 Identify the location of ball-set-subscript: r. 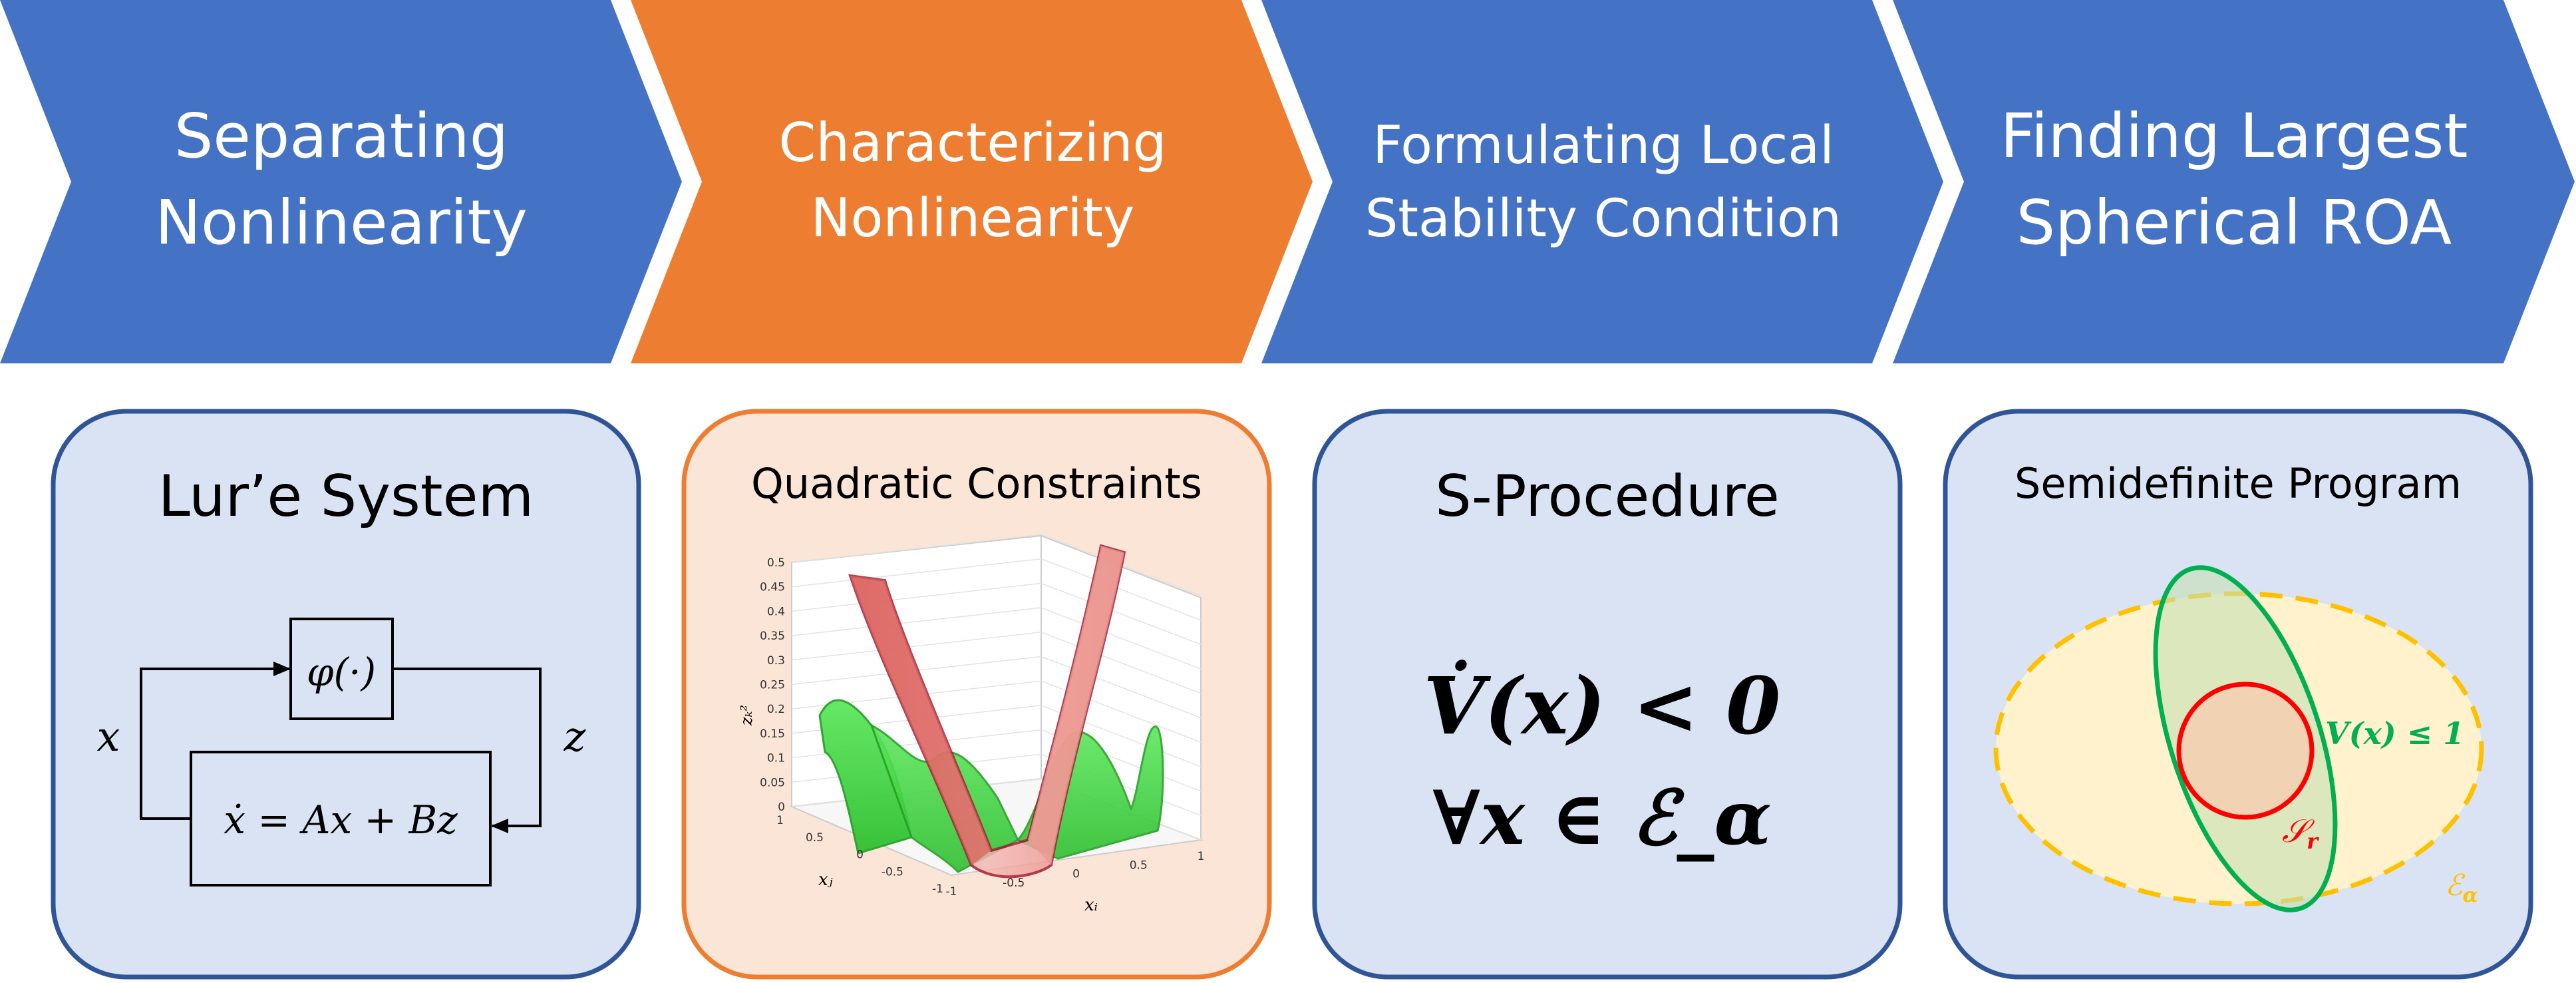
(2313, 841).